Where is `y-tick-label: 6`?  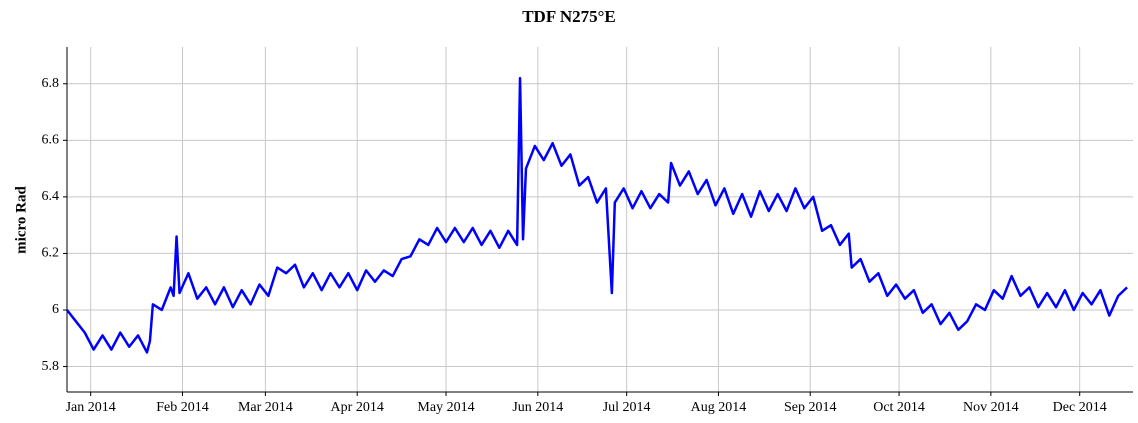 y-tick-label: 6 is located at coordinates (55, 309).